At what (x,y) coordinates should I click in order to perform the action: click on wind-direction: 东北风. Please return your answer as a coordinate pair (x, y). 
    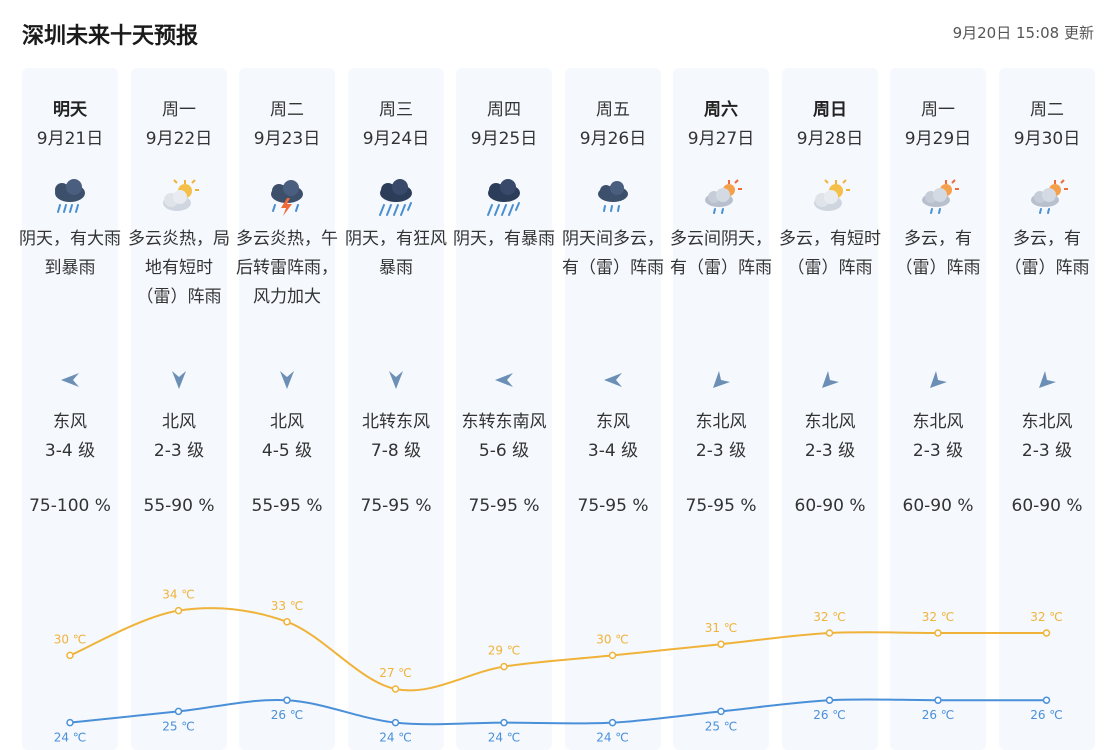
    Looking at the image, I should click on (938, 422).